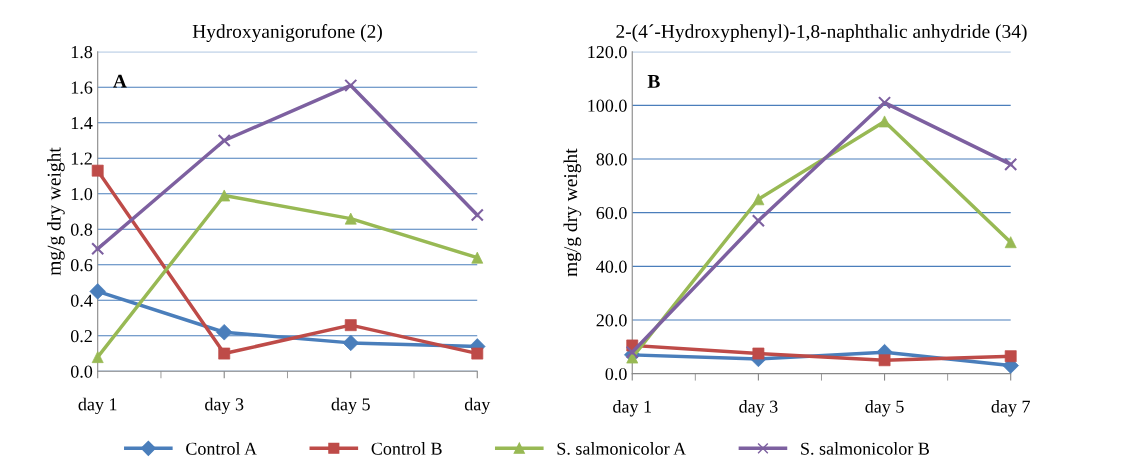 The height and width of the screenshot is (470, 1123). What do you see at coordinates (821, 33) in the screenshot?
I see `chart-title: 2-(4´-Hydroxyphenyl)-1,8-naphthalic anhydride (34)` at bounding box center [821, 33].